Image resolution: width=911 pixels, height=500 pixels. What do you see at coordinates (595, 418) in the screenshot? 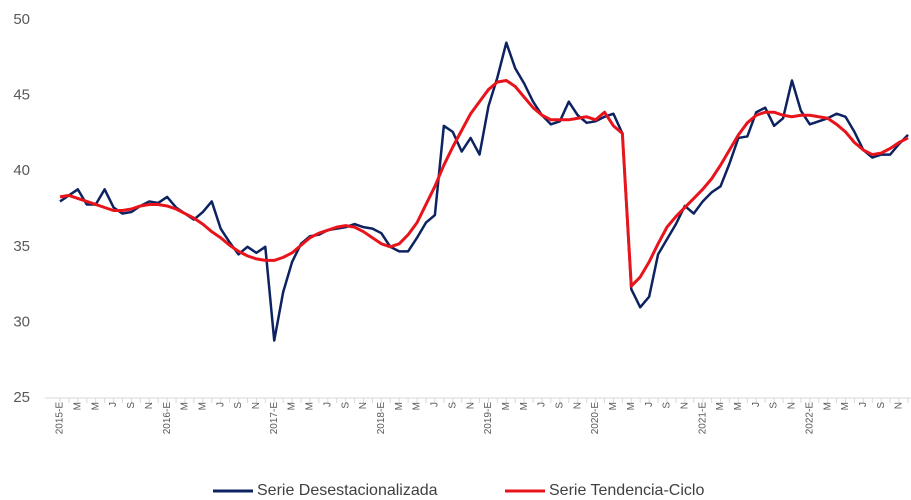
I see `x-tick-label: 2020-E` at bounding box center [595, 418].